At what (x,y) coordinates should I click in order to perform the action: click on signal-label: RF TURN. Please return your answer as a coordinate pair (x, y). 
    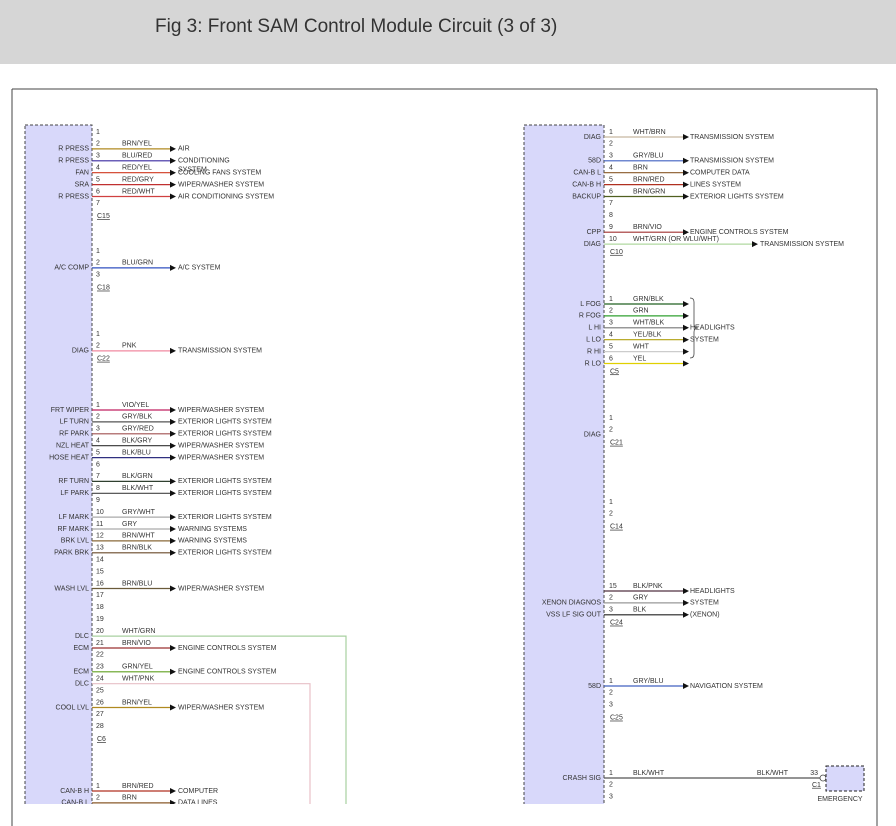
    Looking at the image, I should click on (73, 481).